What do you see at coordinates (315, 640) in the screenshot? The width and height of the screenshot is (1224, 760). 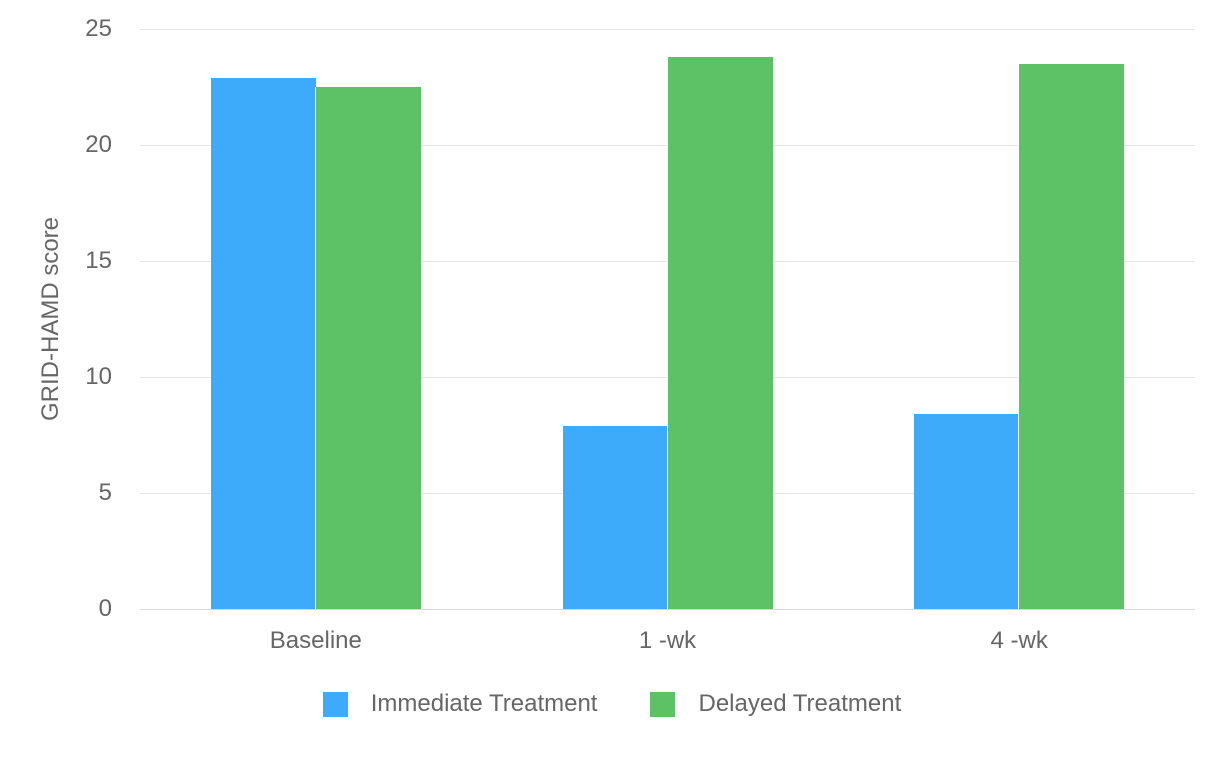 I see `x-tick-label-baseline: Baseline` at bounding box center [315, 640].